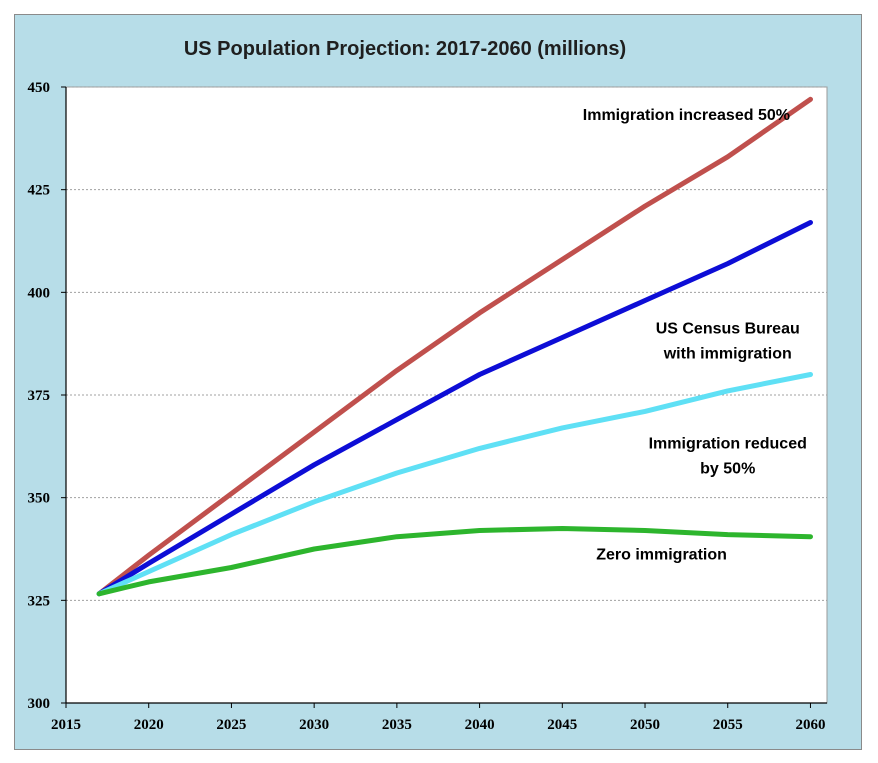 The image size is (878, 763). What do you see at coordinates (39, 601) in the screenshot?
I see `y-tick-label: 325` at bounding box center [39, 601].